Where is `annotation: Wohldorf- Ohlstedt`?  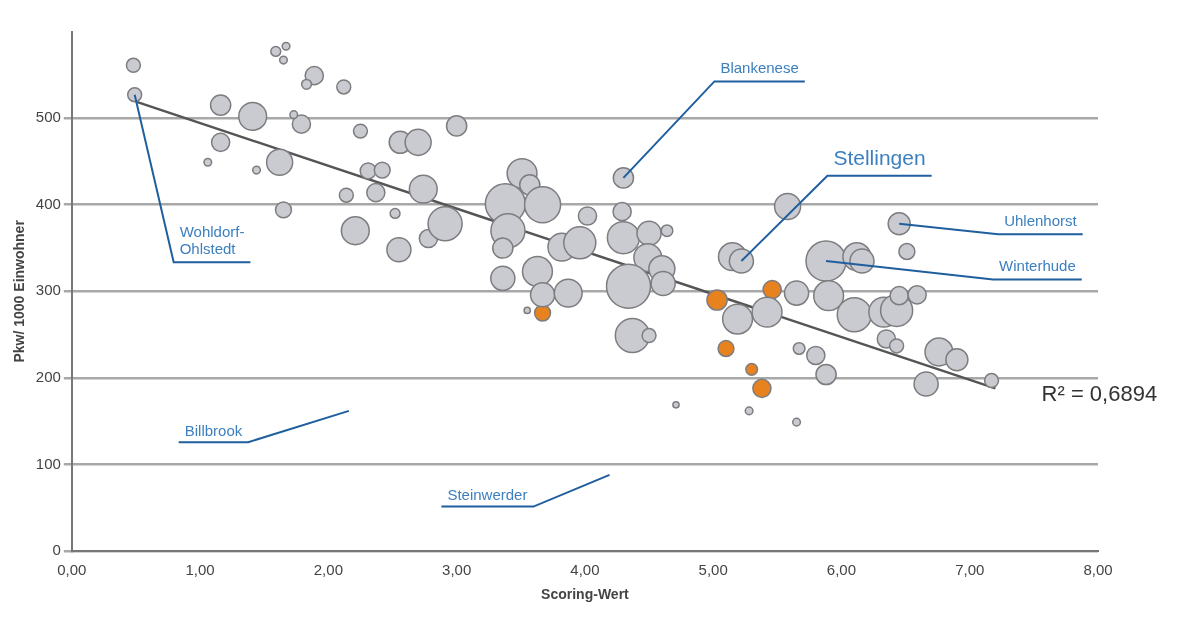
annotation: Wohldorf- Ohlstedt is located at coordinates (212, 239).